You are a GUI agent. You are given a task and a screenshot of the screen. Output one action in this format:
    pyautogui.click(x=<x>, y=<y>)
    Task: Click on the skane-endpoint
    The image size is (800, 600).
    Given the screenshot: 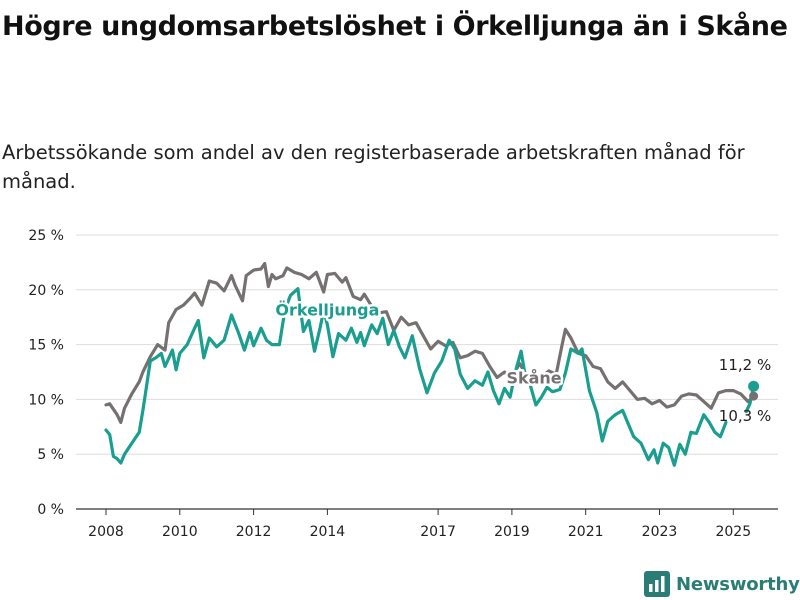 What is the action you would take?
    pyautogui.click(x=754, y=396)
    